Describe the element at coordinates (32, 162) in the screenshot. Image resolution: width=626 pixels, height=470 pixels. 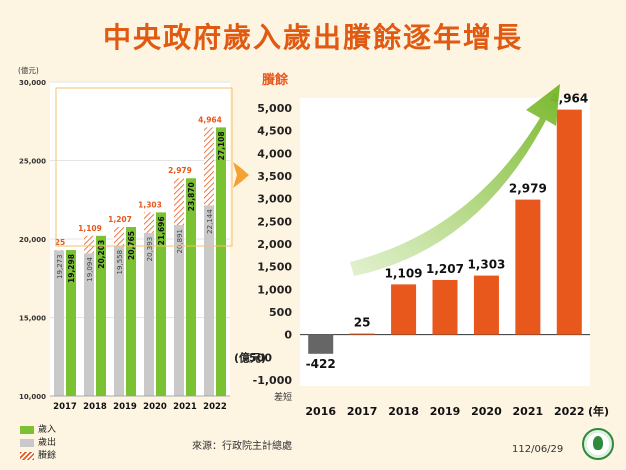
I see `left-y-tick-label: 25,000` at that location.